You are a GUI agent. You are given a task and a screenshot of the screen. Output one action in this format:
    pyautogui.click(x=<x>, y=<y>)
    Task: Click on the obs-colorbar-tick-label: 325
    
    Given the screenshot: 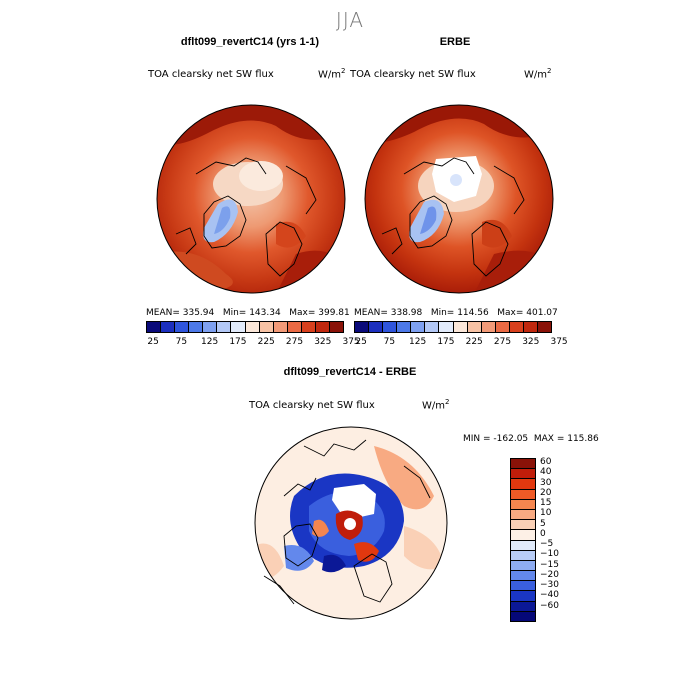 What is the action you would take?
    pyautogui.click(x=531, y=342)
    